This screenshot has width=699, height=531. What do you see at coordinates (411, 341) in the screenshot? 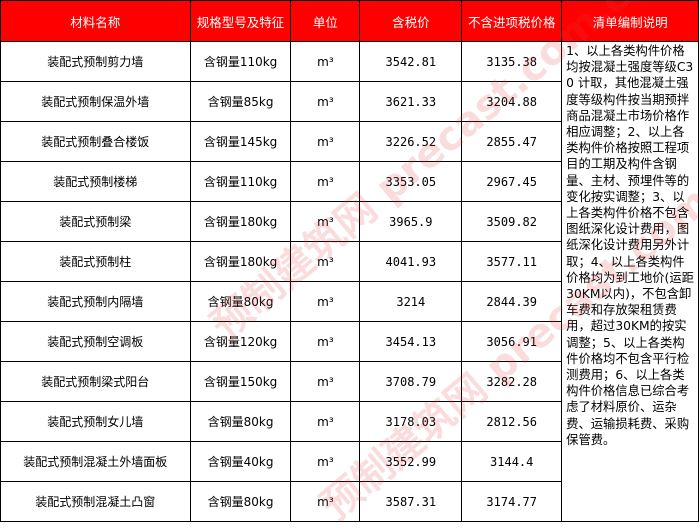
I see `cell-price-tax: 3454.13` at bounding box center [411, 341].